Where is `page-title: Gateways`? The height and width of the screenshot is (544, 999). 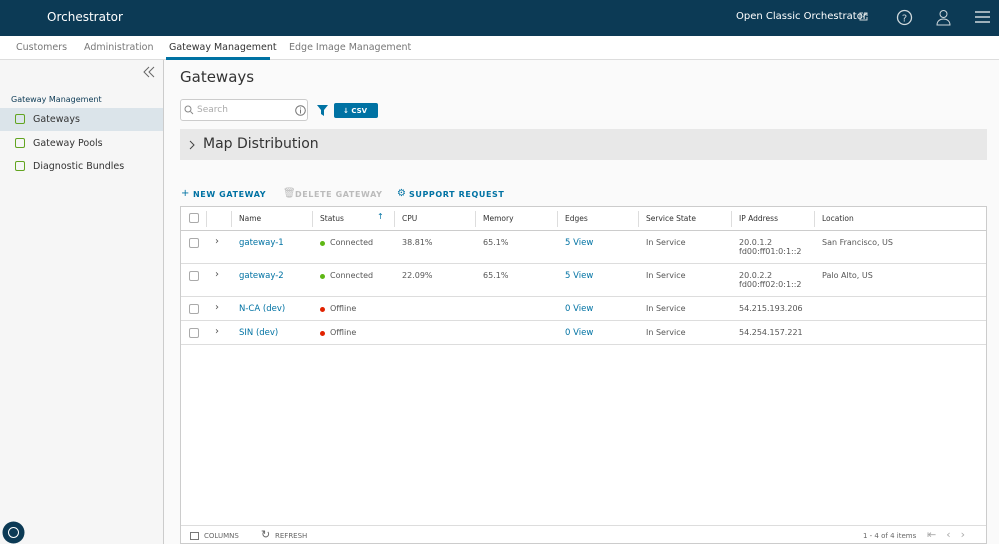
page-title: Gateways is located at coordinates (217, 77).